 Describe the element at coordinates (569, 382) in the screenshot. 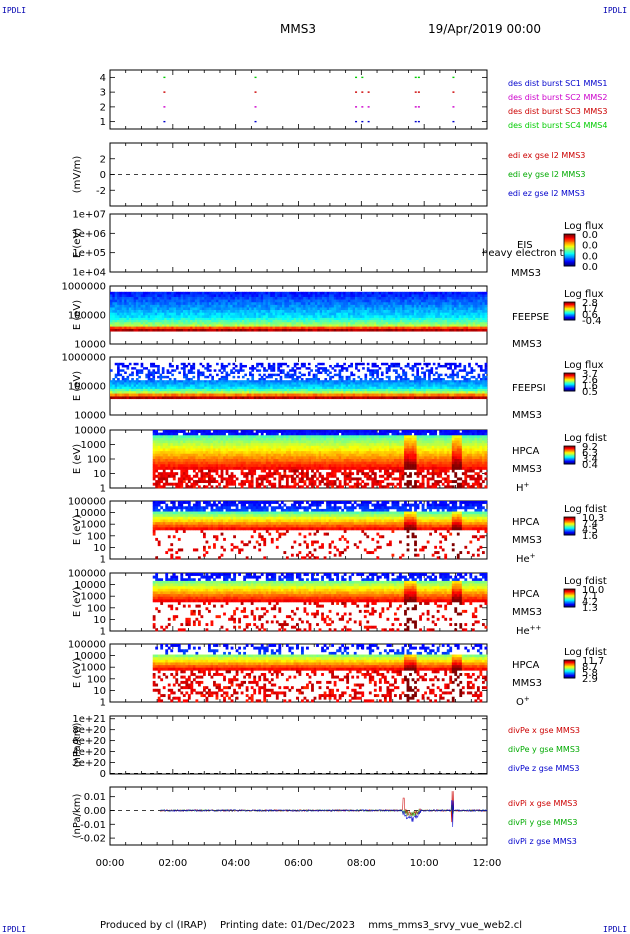

I see `colorbar-frame` at that location.